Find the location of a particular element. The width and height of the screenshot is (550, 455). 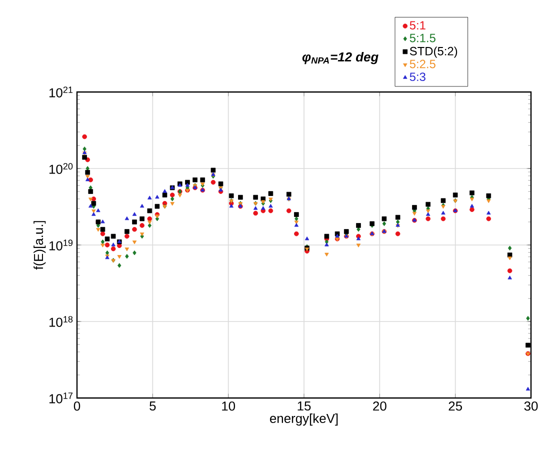

x-tick-label: 30 is located at coordinates (531, 406).